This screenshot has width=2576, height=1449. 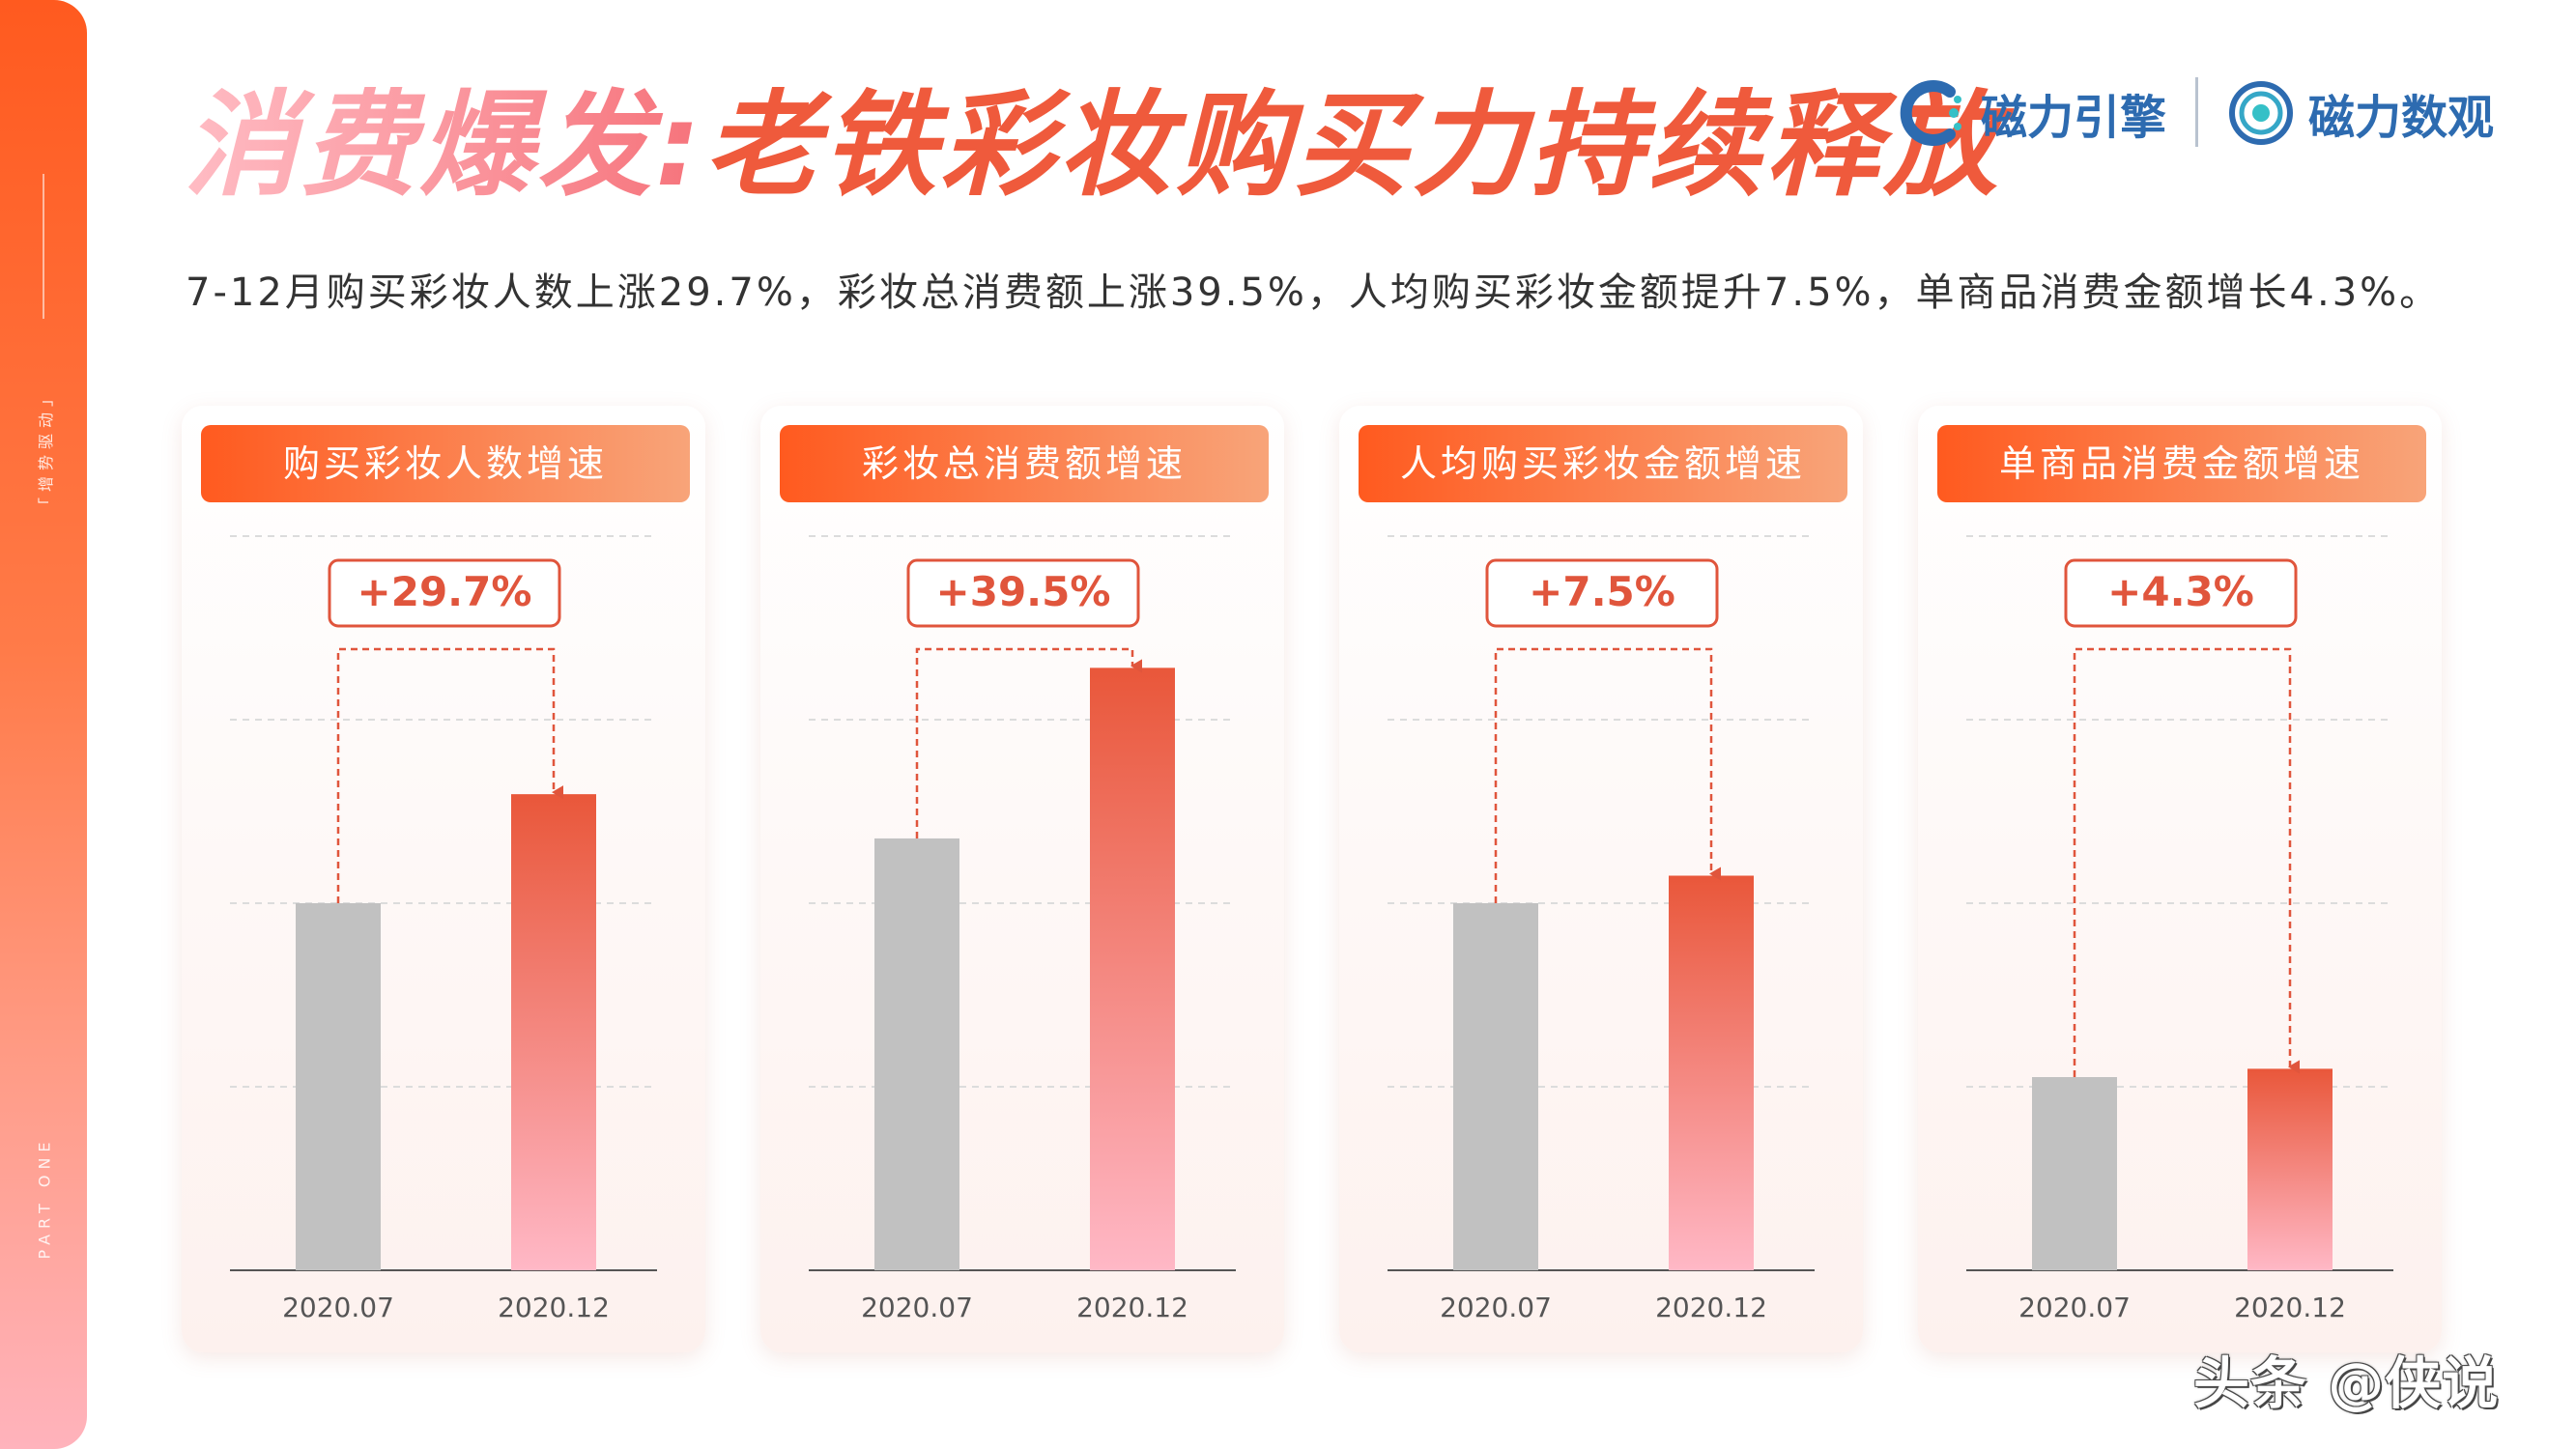 What do you see at coordinates (446, 463) in the screenshot?
I see `chart-card-1-title: 购买彩妆人数增速` at bounding box center [446, 463].